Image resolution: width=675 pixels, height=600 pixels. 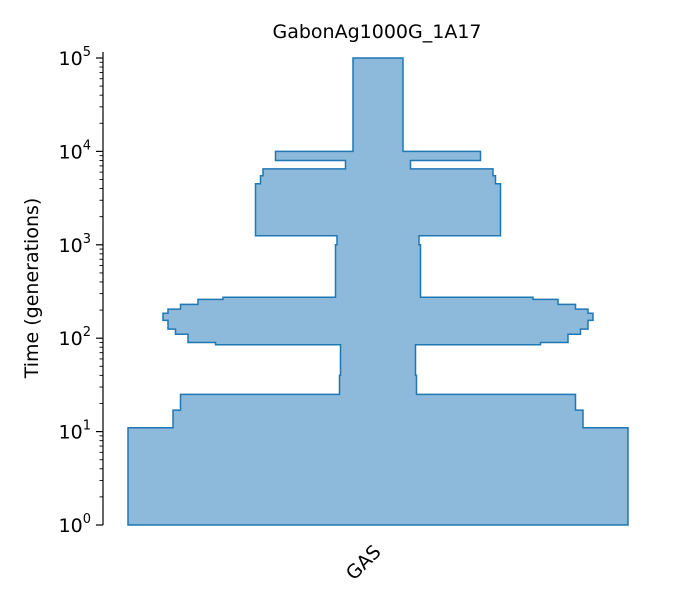 What do you see at coordinates (75, 431) in the screenshot?
I see `y-tick-label: 10¹` at bounding box center [75, 431].